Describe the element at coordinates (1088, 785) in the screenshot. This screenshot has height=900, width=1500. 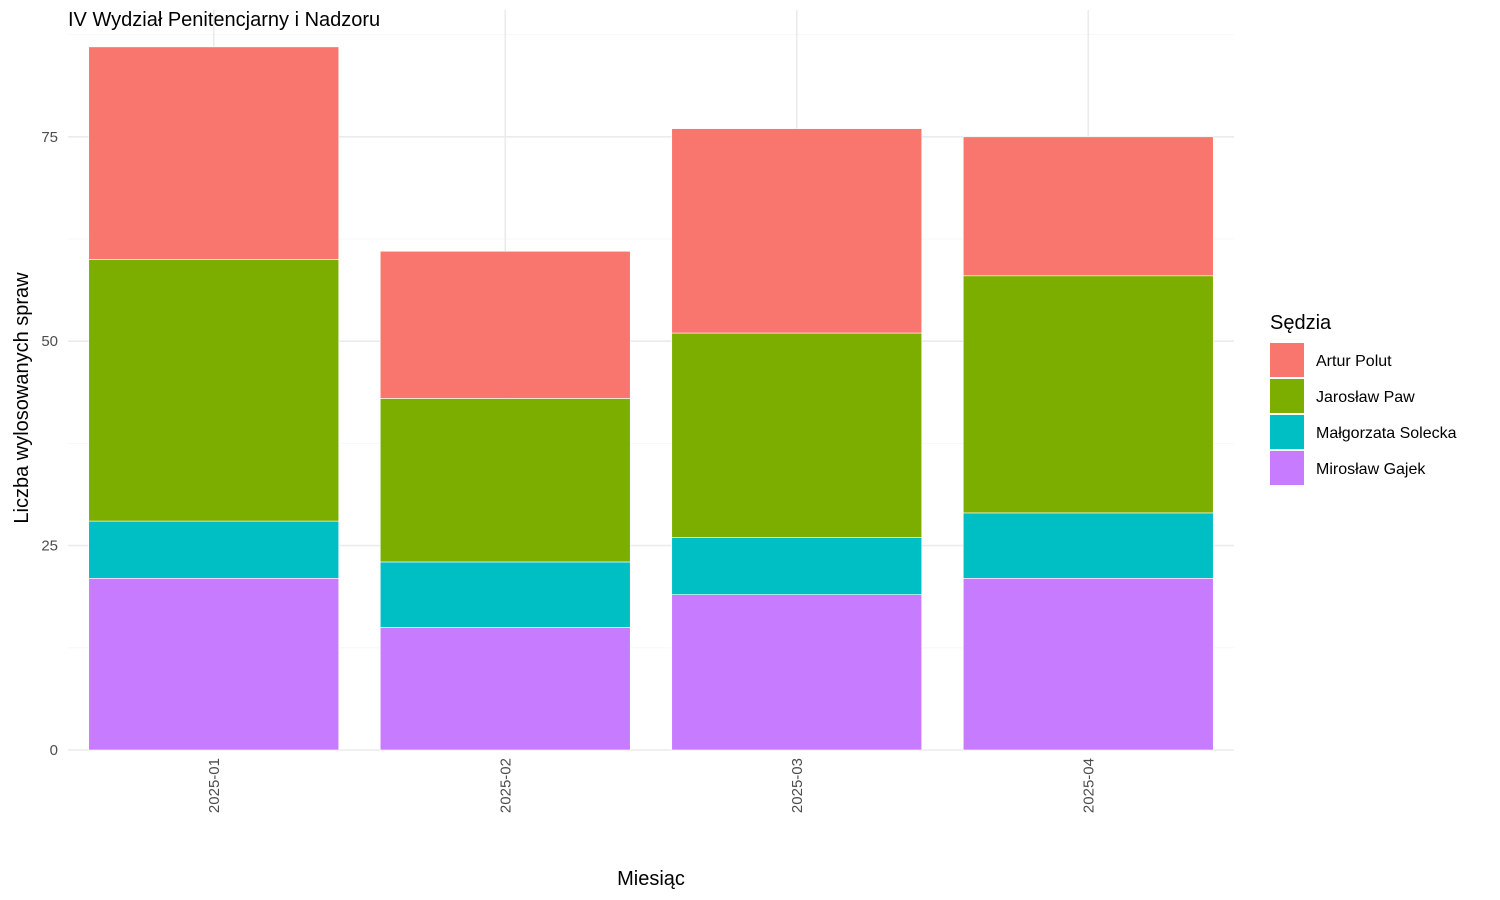
I see `x-tick-label: 2025-04` at that location.